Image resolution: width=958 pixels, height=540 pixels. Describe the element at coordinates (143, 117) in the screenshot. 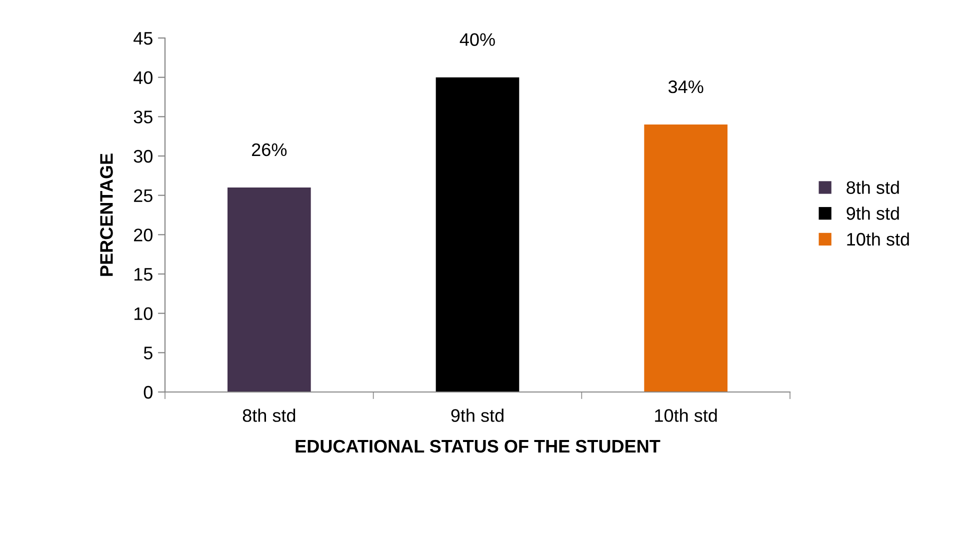

I see `y-tick-label: 35` at that location.